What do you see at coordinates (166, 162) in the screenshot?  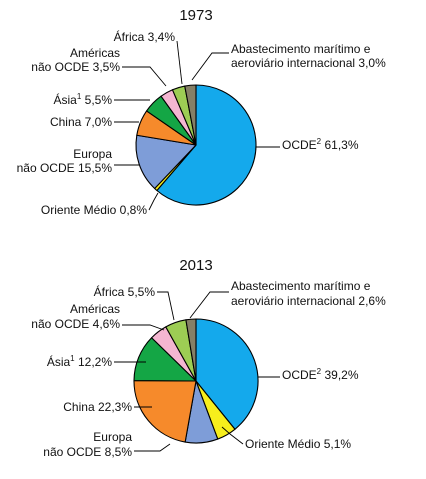 I see `pie-slice-europe` at bounding box center [166, 162].